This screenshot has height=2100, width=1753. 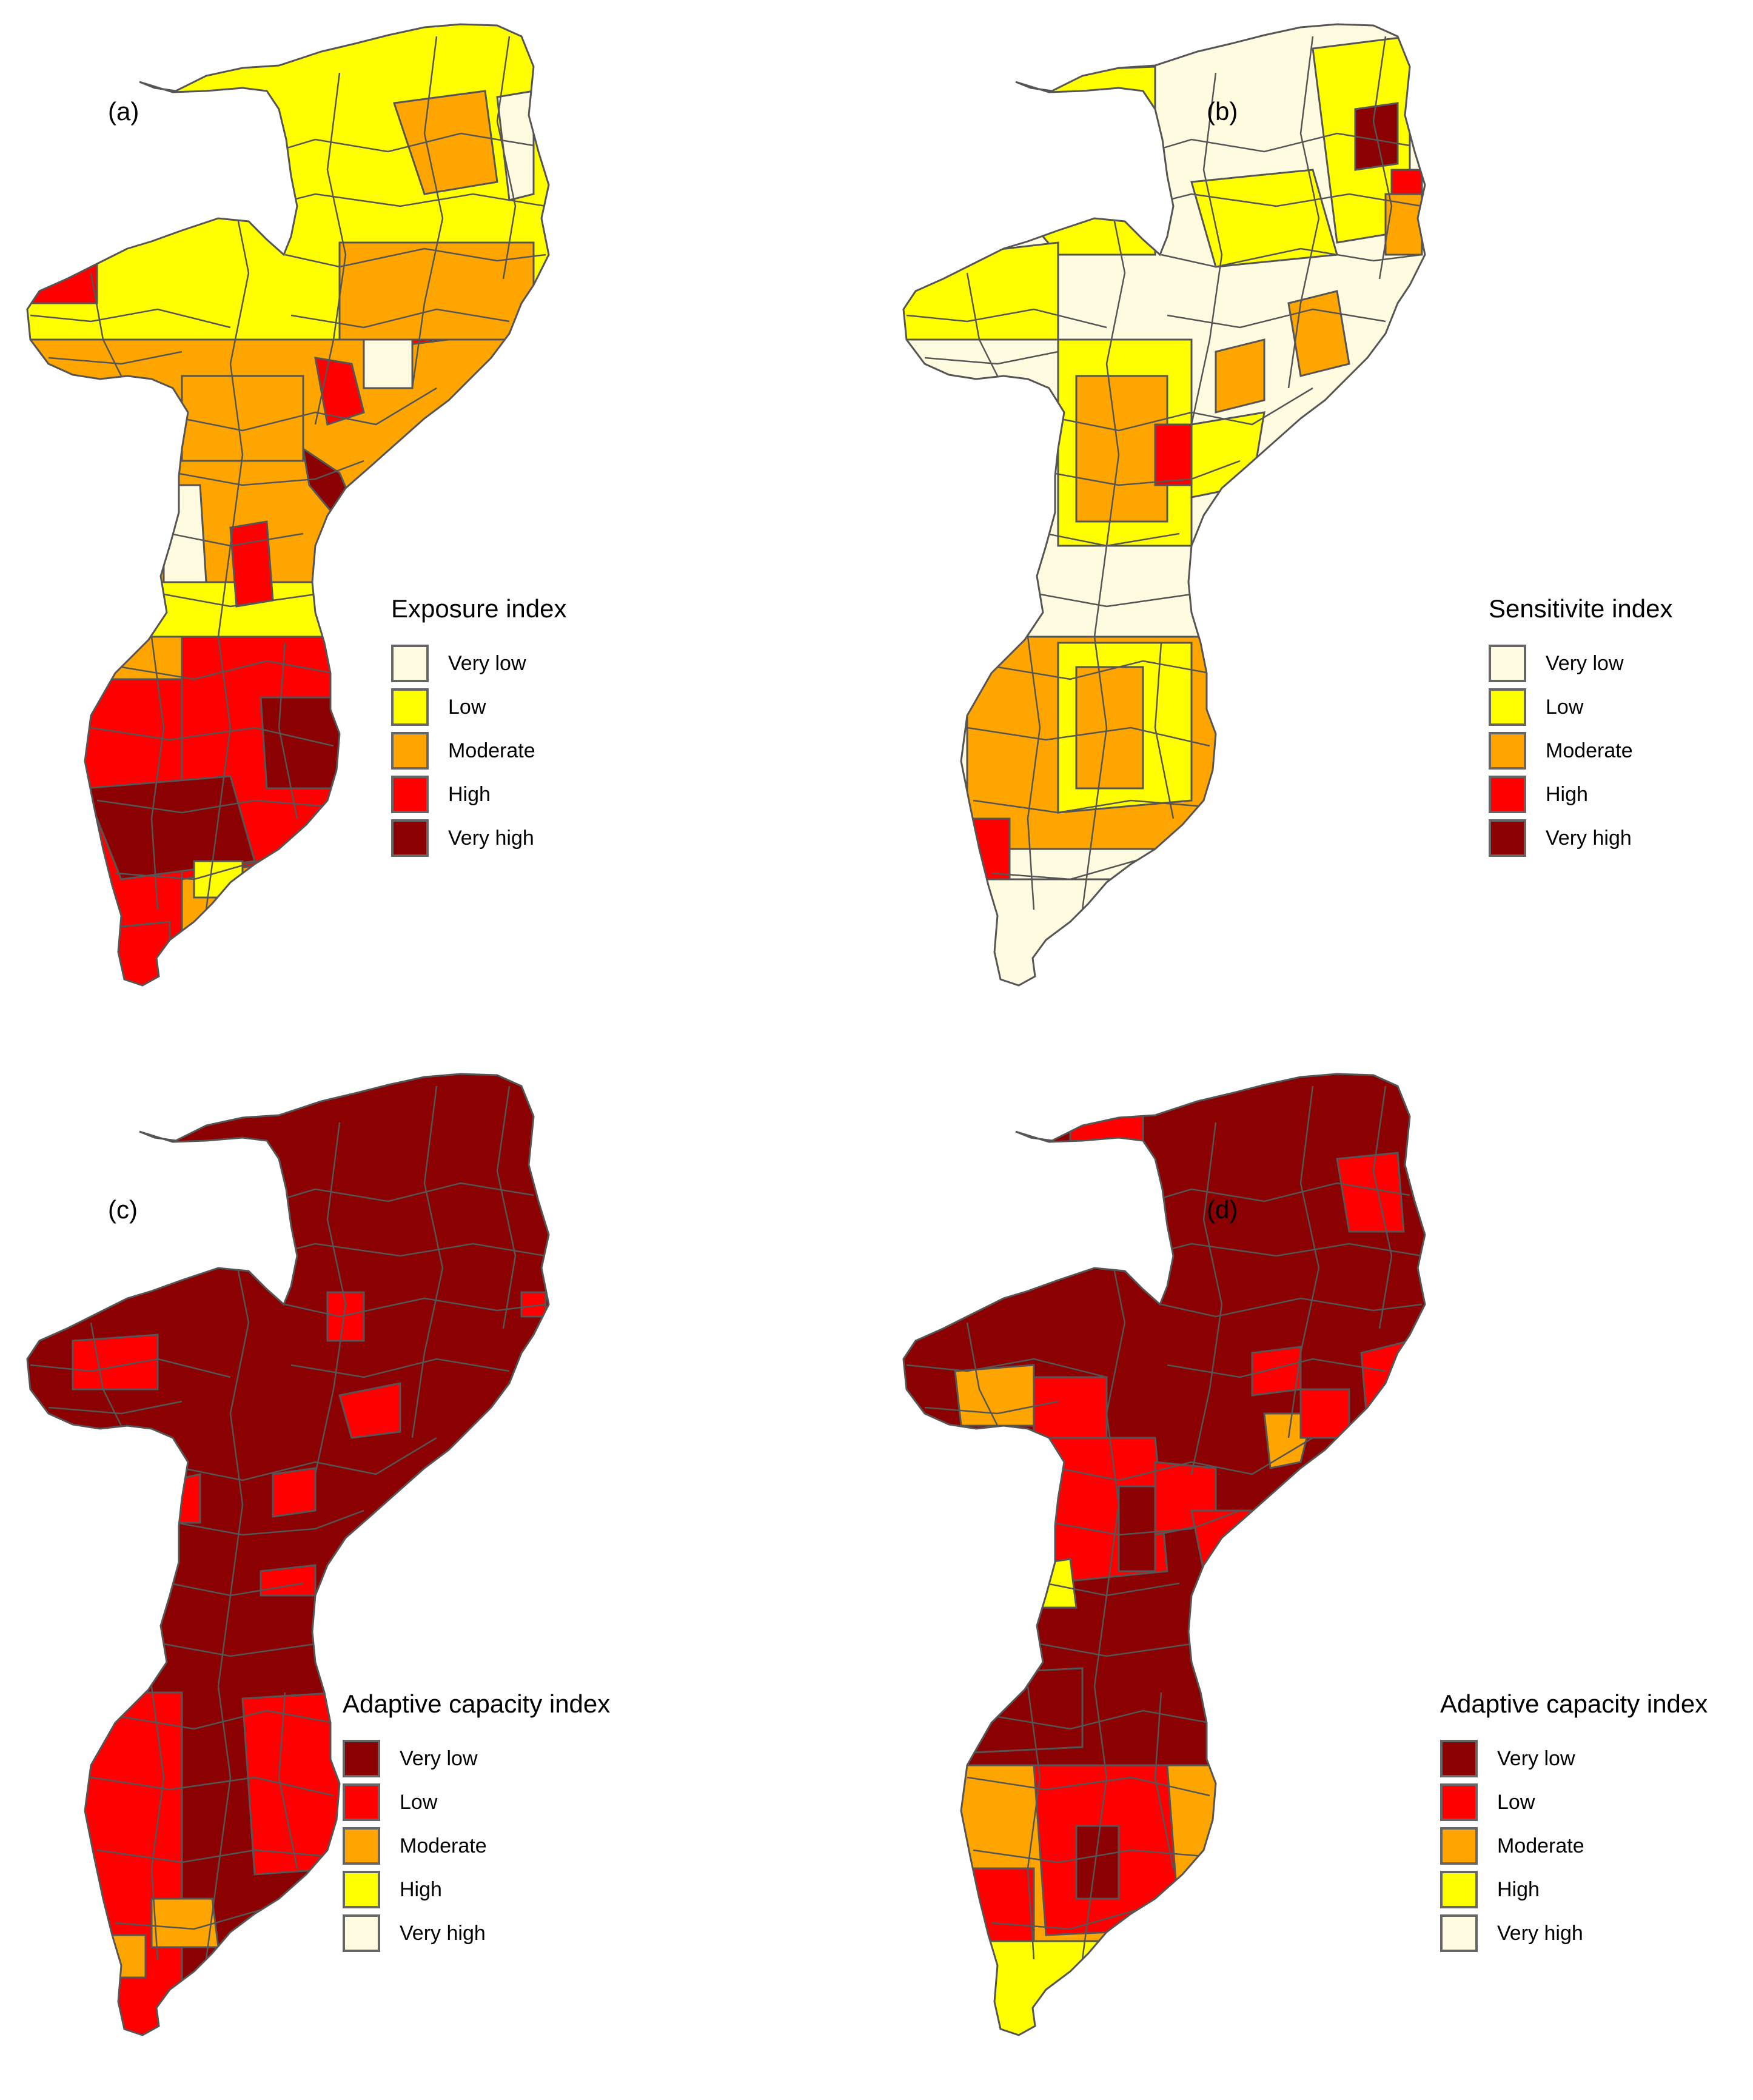 What do you see at coordinates (288, 505) in the screenshot?
I see `mozambique-map-a` at bounding box center [288, 505].